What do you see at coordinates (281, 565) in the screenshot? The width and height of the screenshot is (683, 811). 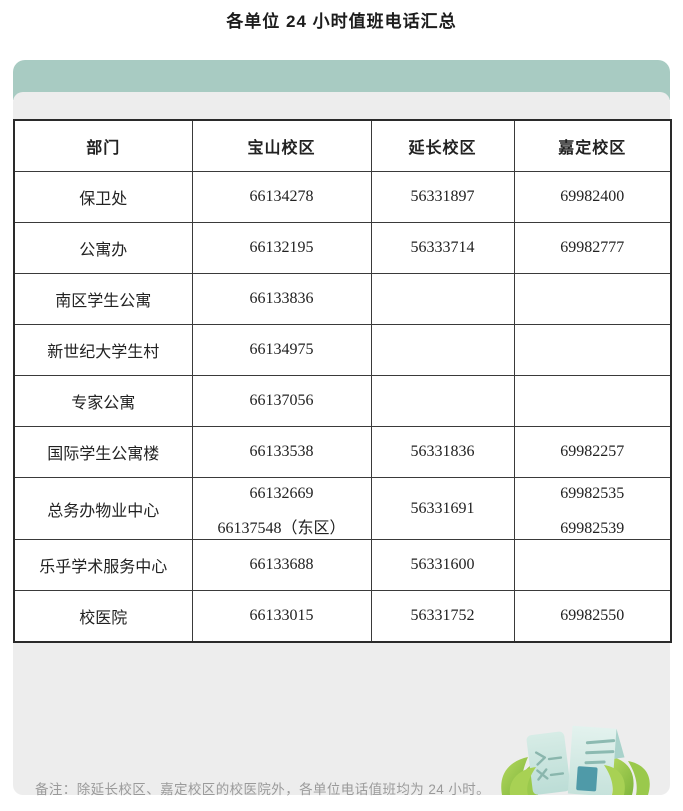 I see `cell-baoshan: 66133688` at bounding box center [281, 565].